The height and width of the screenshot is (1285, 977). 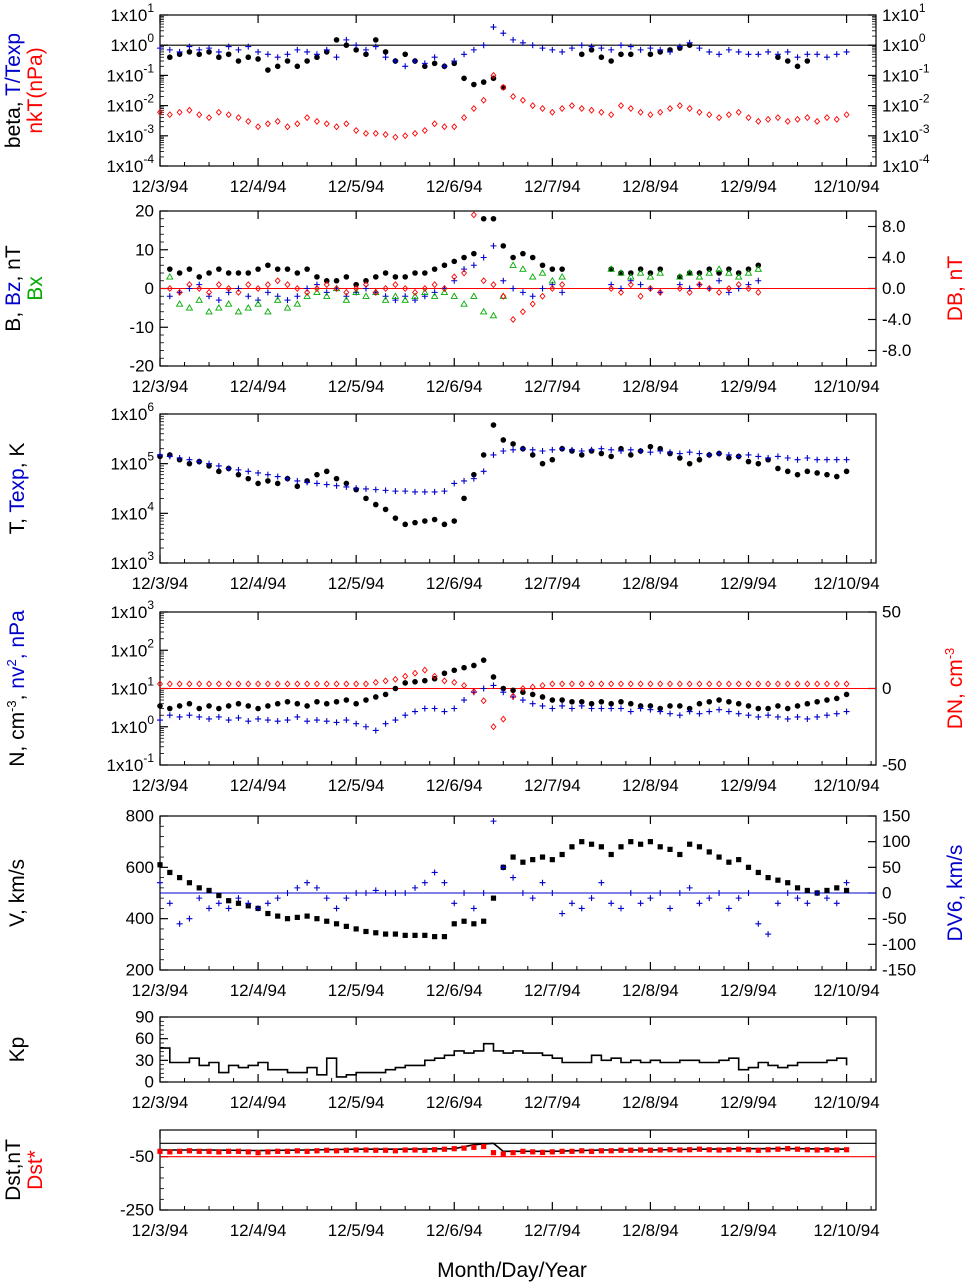 What do you see at coordinates (904, 13) in the screenshot?
I see `right-y-tick-label: 1x10¹` at bounding box center [904, 13].